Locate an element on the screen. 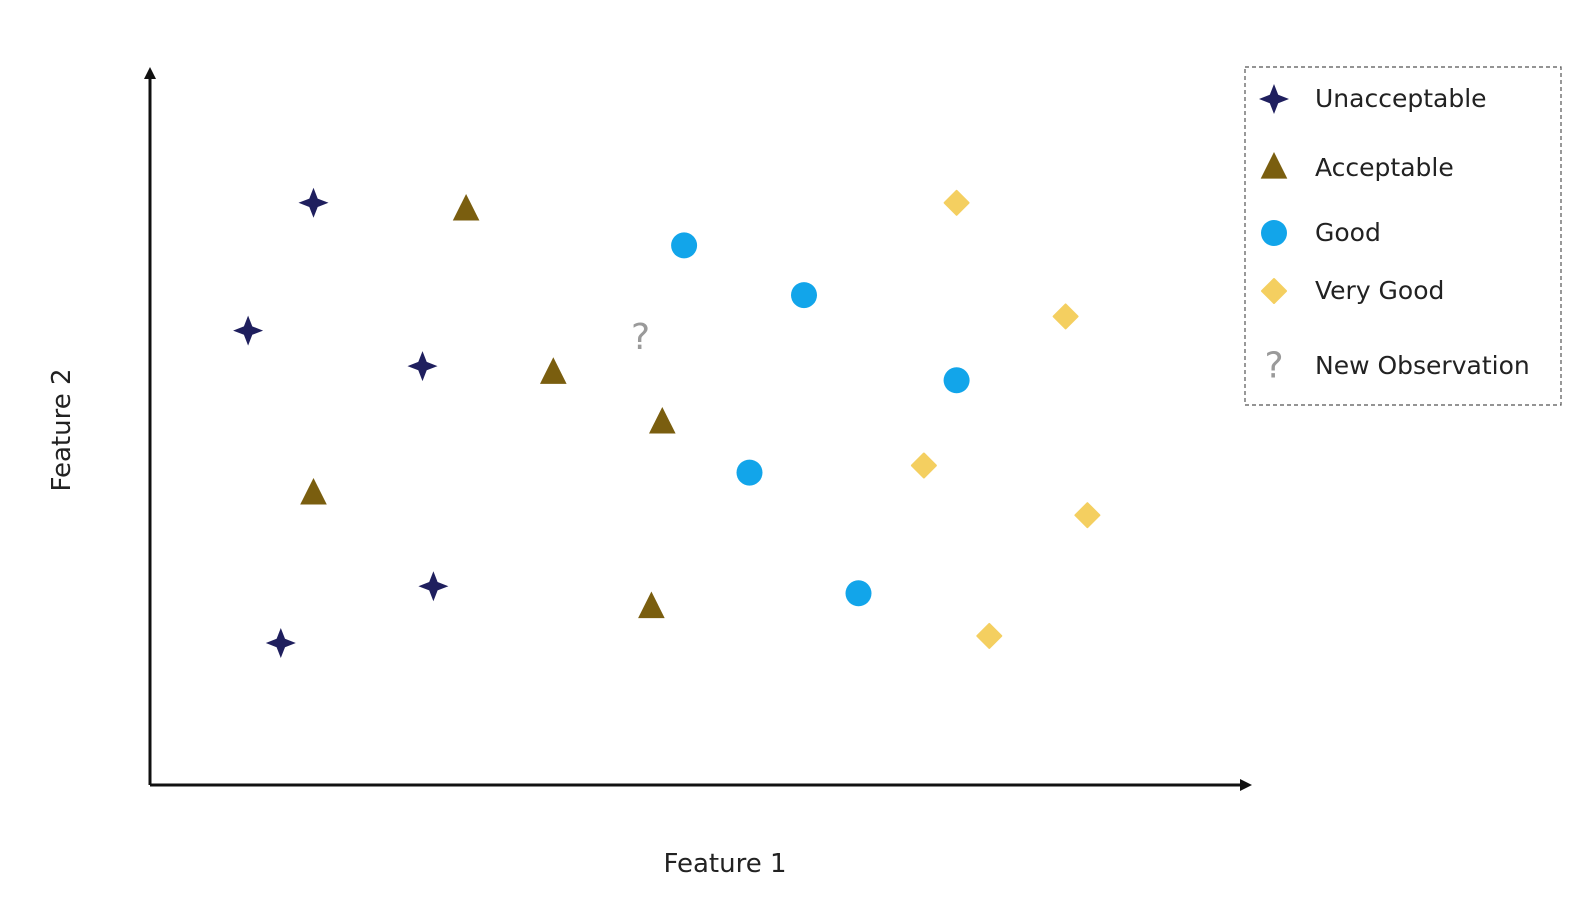 The height and width of the screenshot is (902, 1592). legend-item-acceptable: Acceptable is located at coordinates (1357, 167).